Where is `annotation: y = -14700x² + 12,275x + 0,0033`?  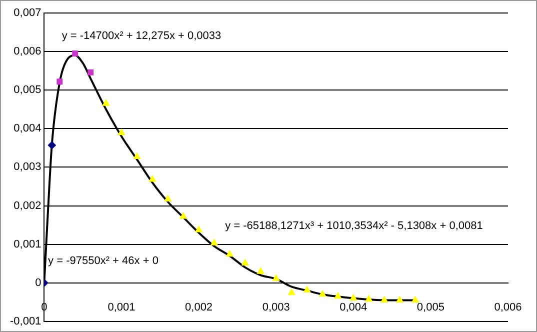
annotation: y = -14700x² + 12,275x + 0,0033 is located at coordinates (142, 36).